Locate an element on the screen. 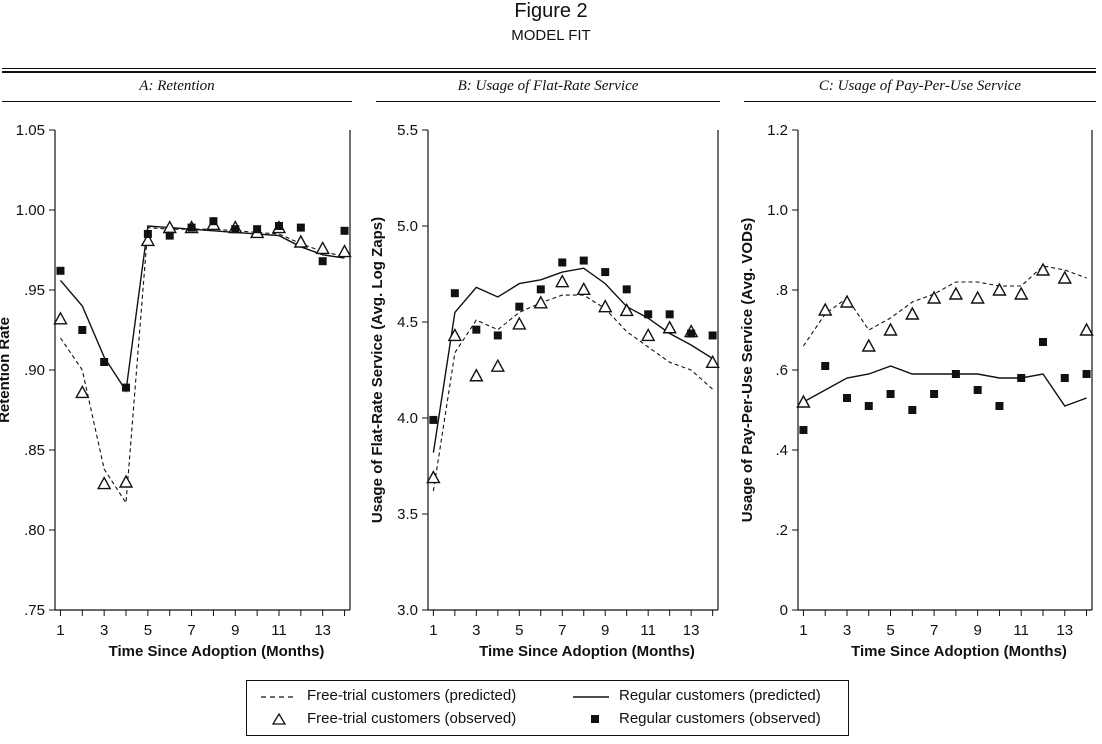  header-rule-top-thick is located at coordinates (549, 72).